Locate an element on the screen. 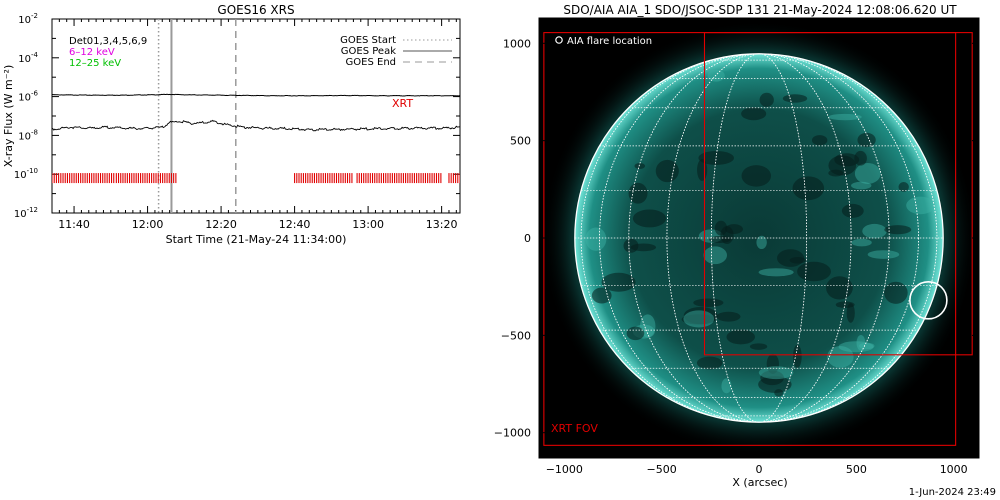 The height and width of the screenshot is (500, 1000). energy-legend-entry: 12–25 keV is located at coordinates (95, 63).